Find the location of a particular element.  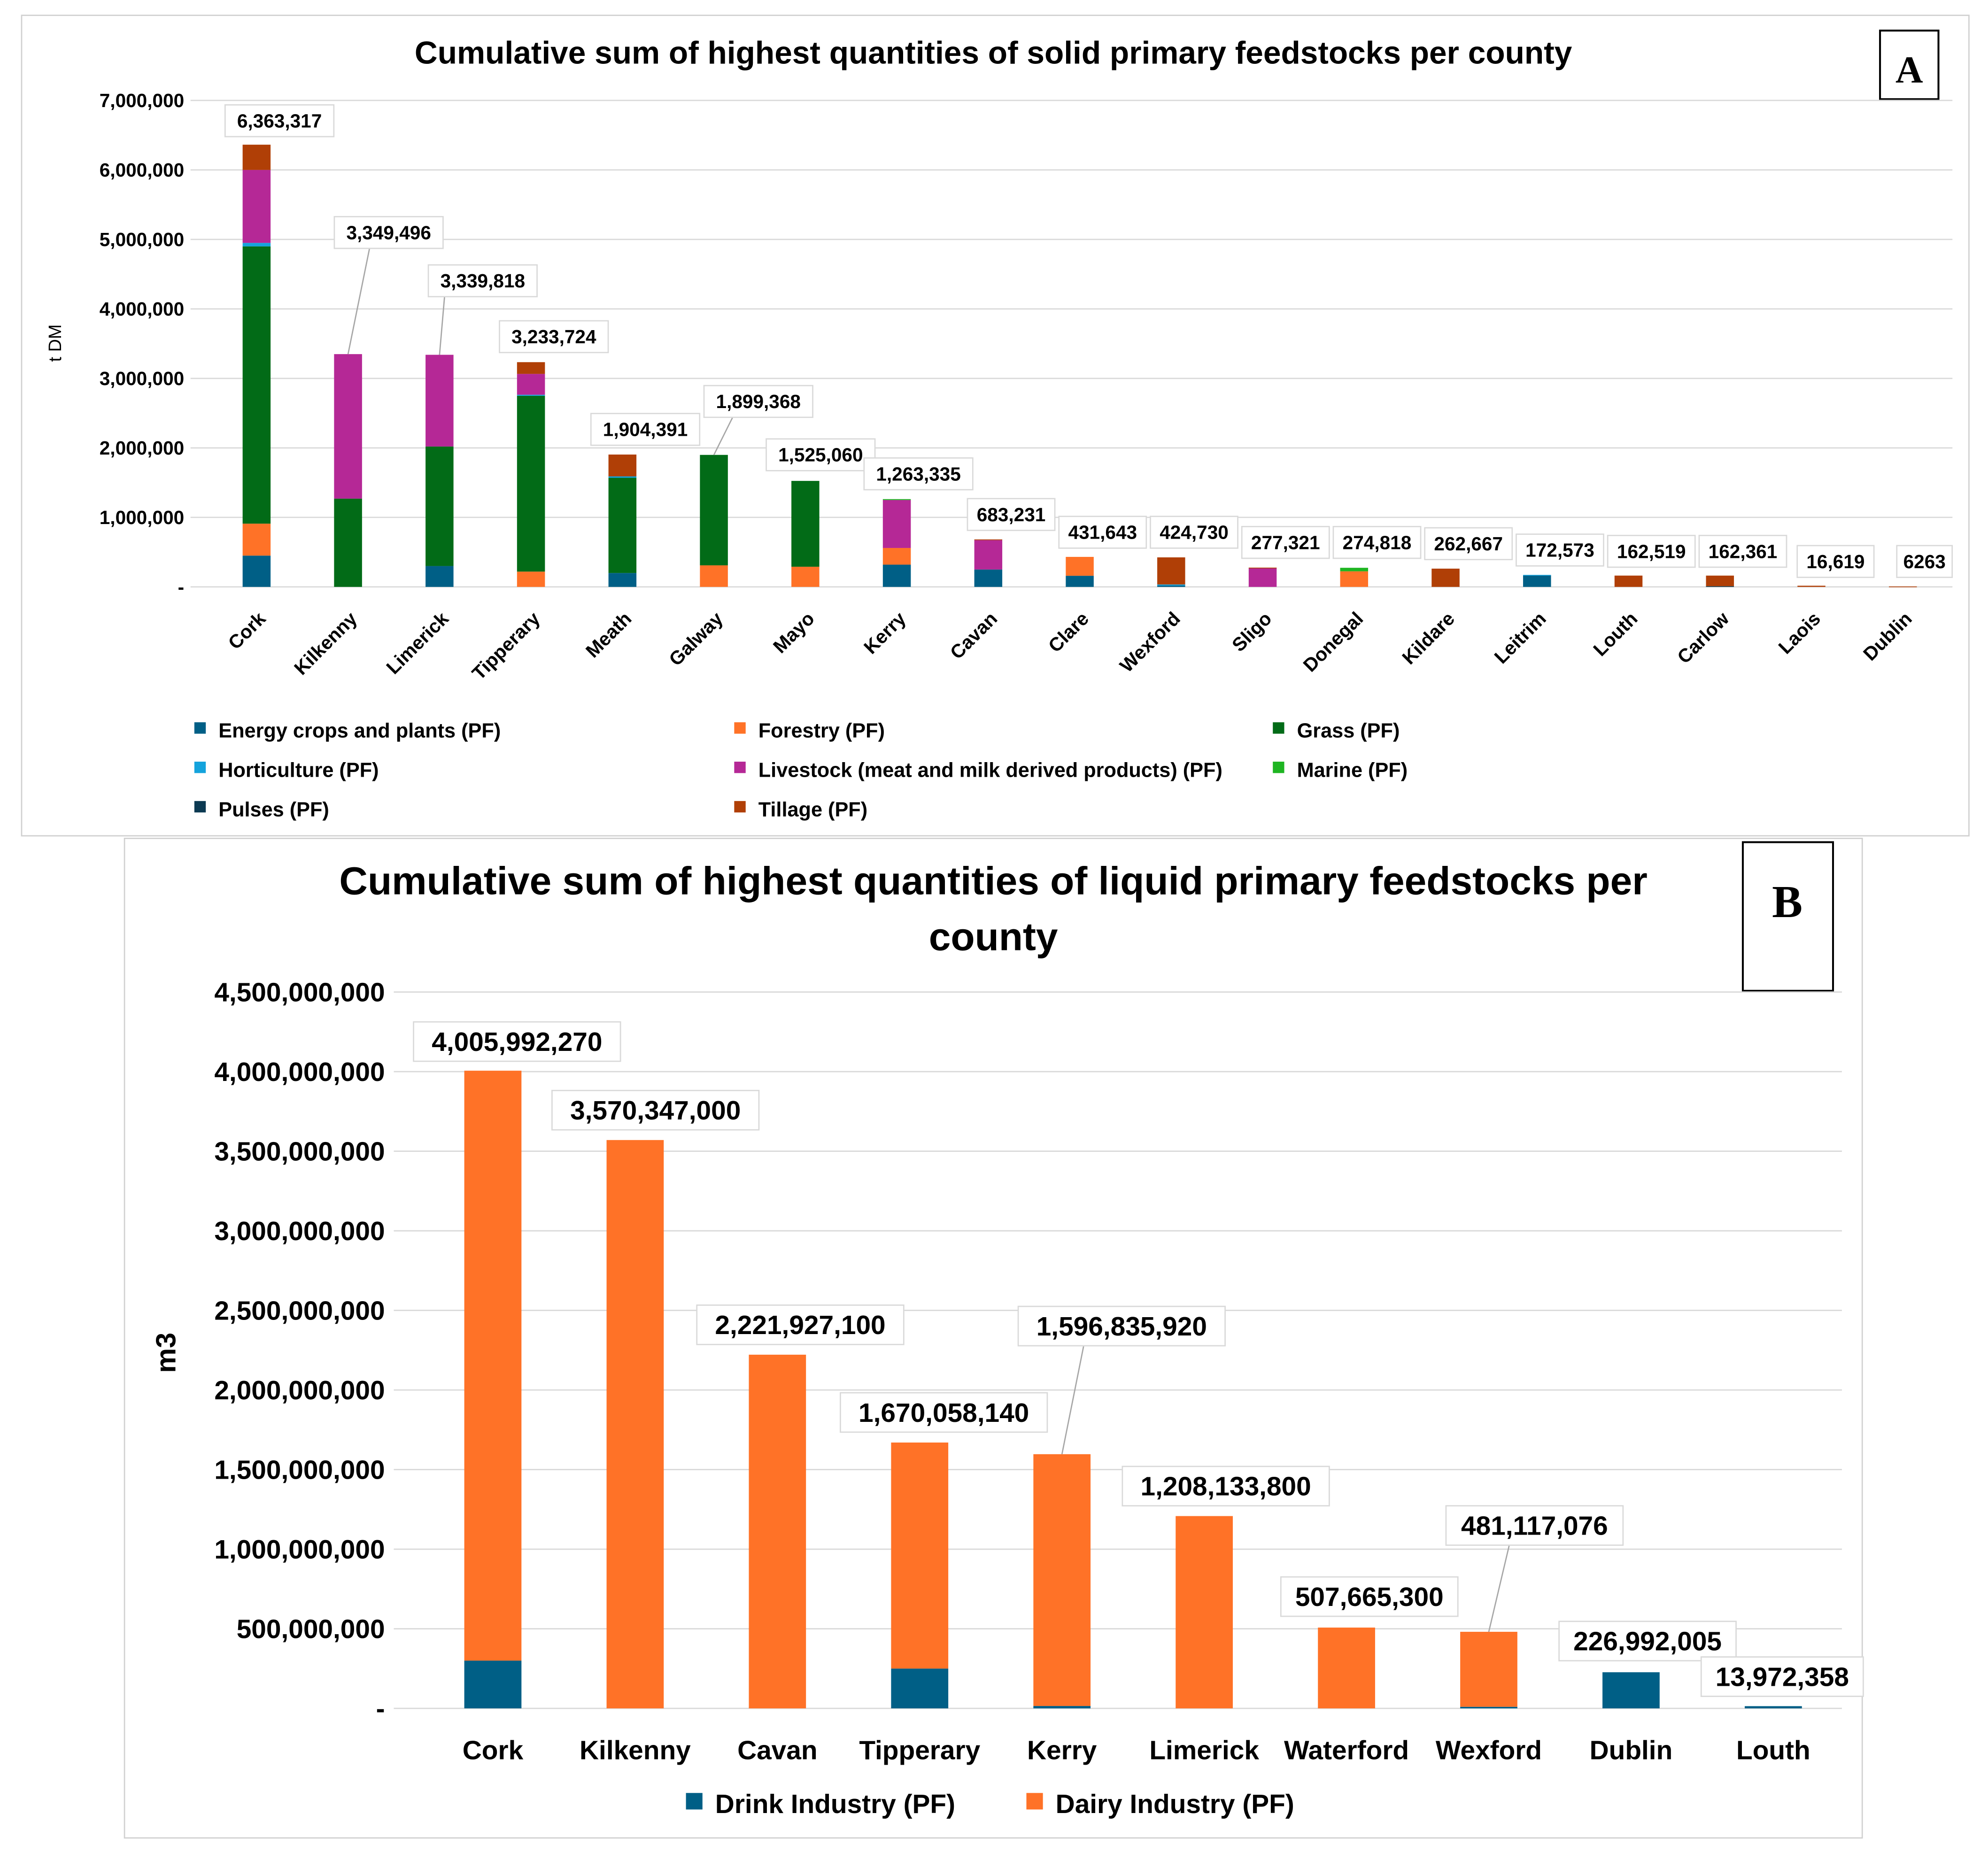

data-label: 277,321 is located at coordinates (1285, 542).